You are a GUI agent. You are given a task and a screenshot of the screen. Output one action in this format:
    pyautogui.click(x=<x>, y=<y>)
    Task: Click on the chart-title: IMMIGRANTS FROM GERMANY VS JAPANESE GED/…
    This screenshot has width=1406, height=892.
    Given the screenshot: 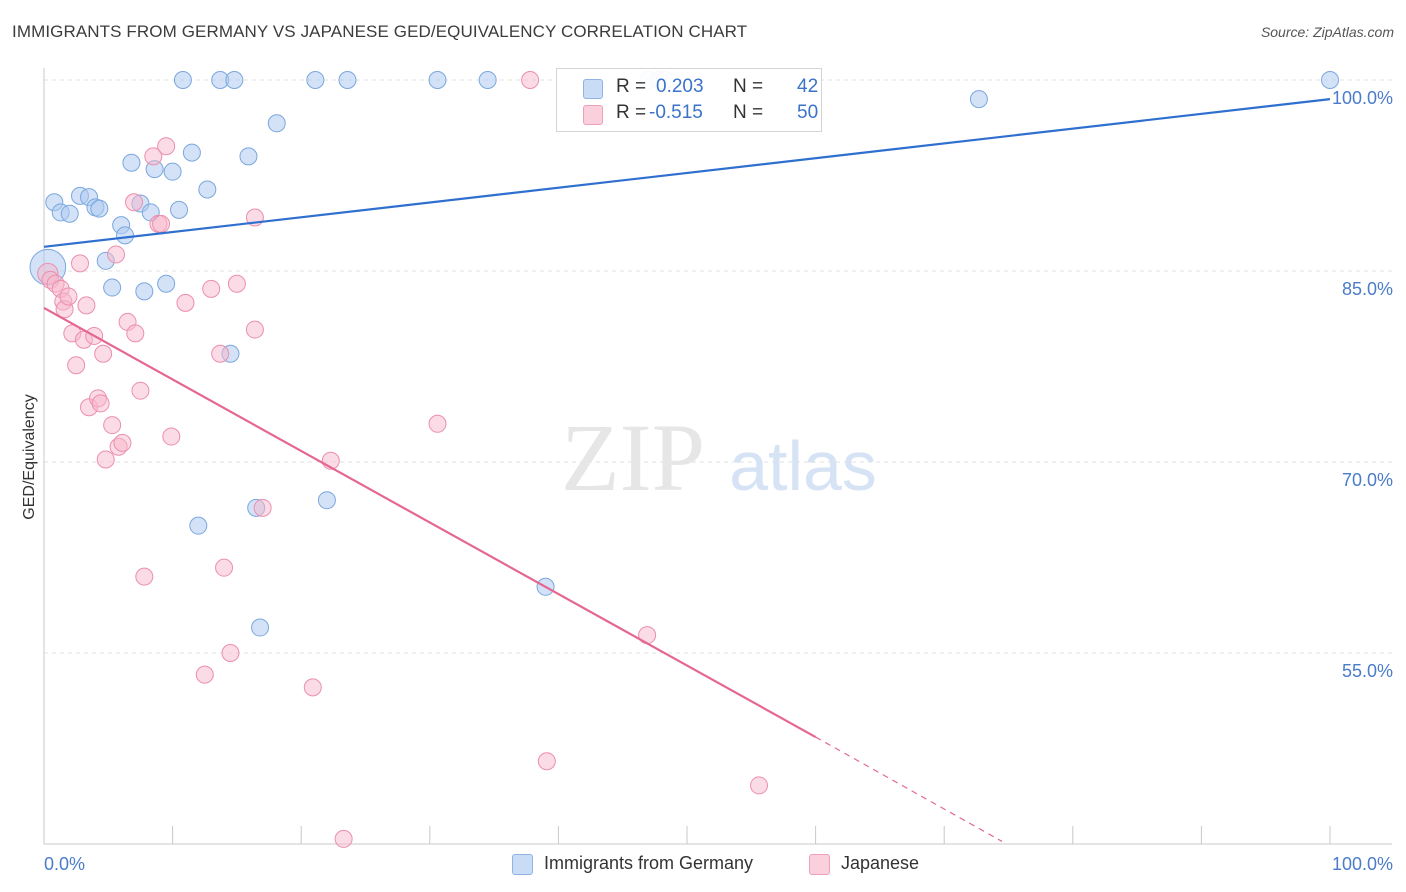 What is the action you would take?
    pyautogui.click(x=380, y=31)
    